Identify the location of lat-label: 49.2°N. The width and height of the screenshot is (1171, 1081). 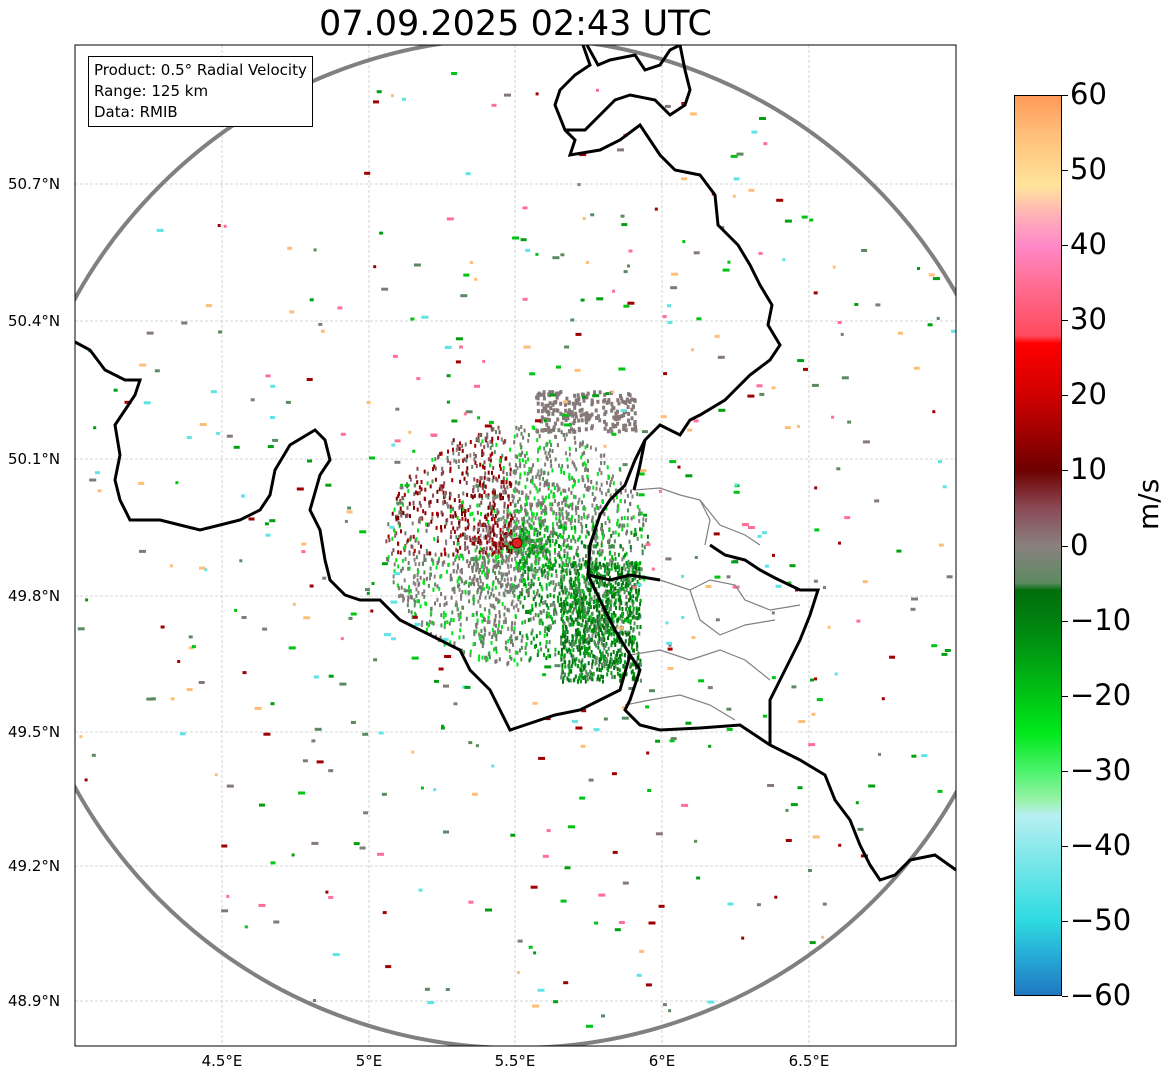
(34, 866).